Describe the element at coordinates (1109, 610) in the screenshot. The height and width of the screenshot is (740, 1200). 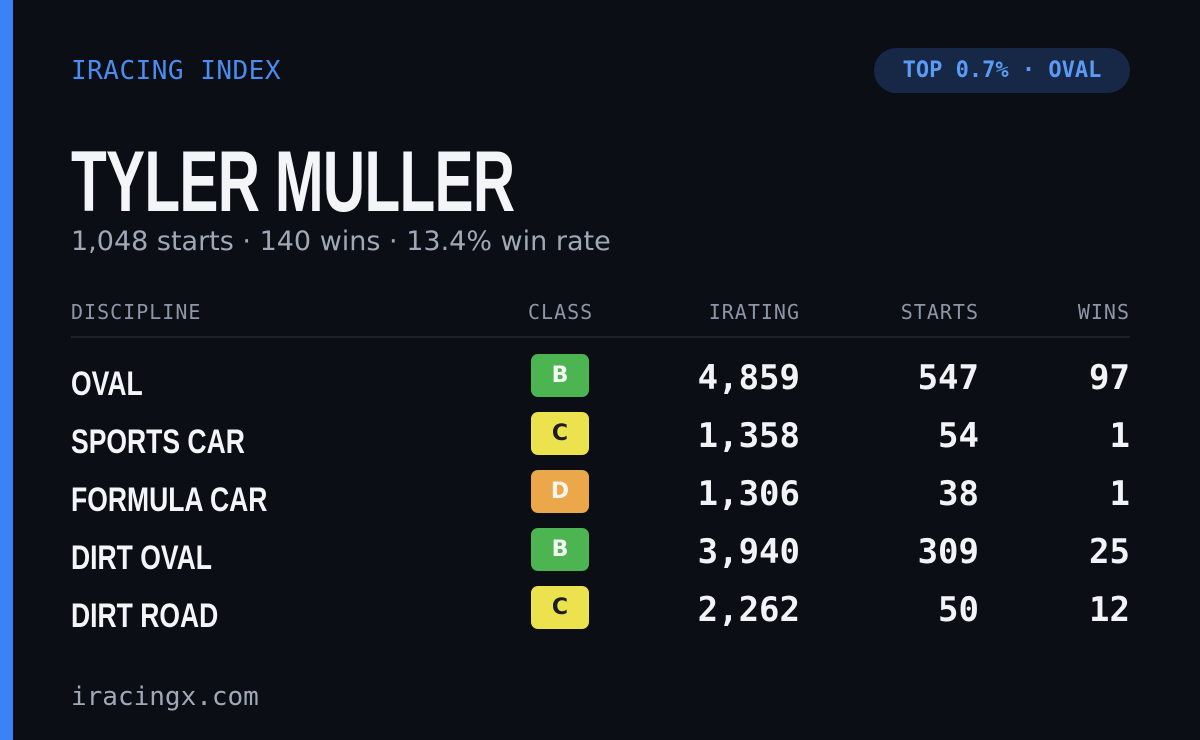
I see `stat-value: 12` at that location.